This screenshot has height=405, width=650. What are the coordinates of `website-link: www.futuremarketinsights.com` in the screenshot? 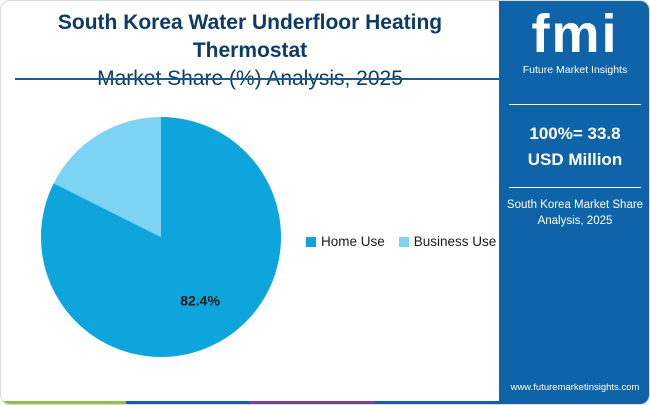 It's located at (575, 387).